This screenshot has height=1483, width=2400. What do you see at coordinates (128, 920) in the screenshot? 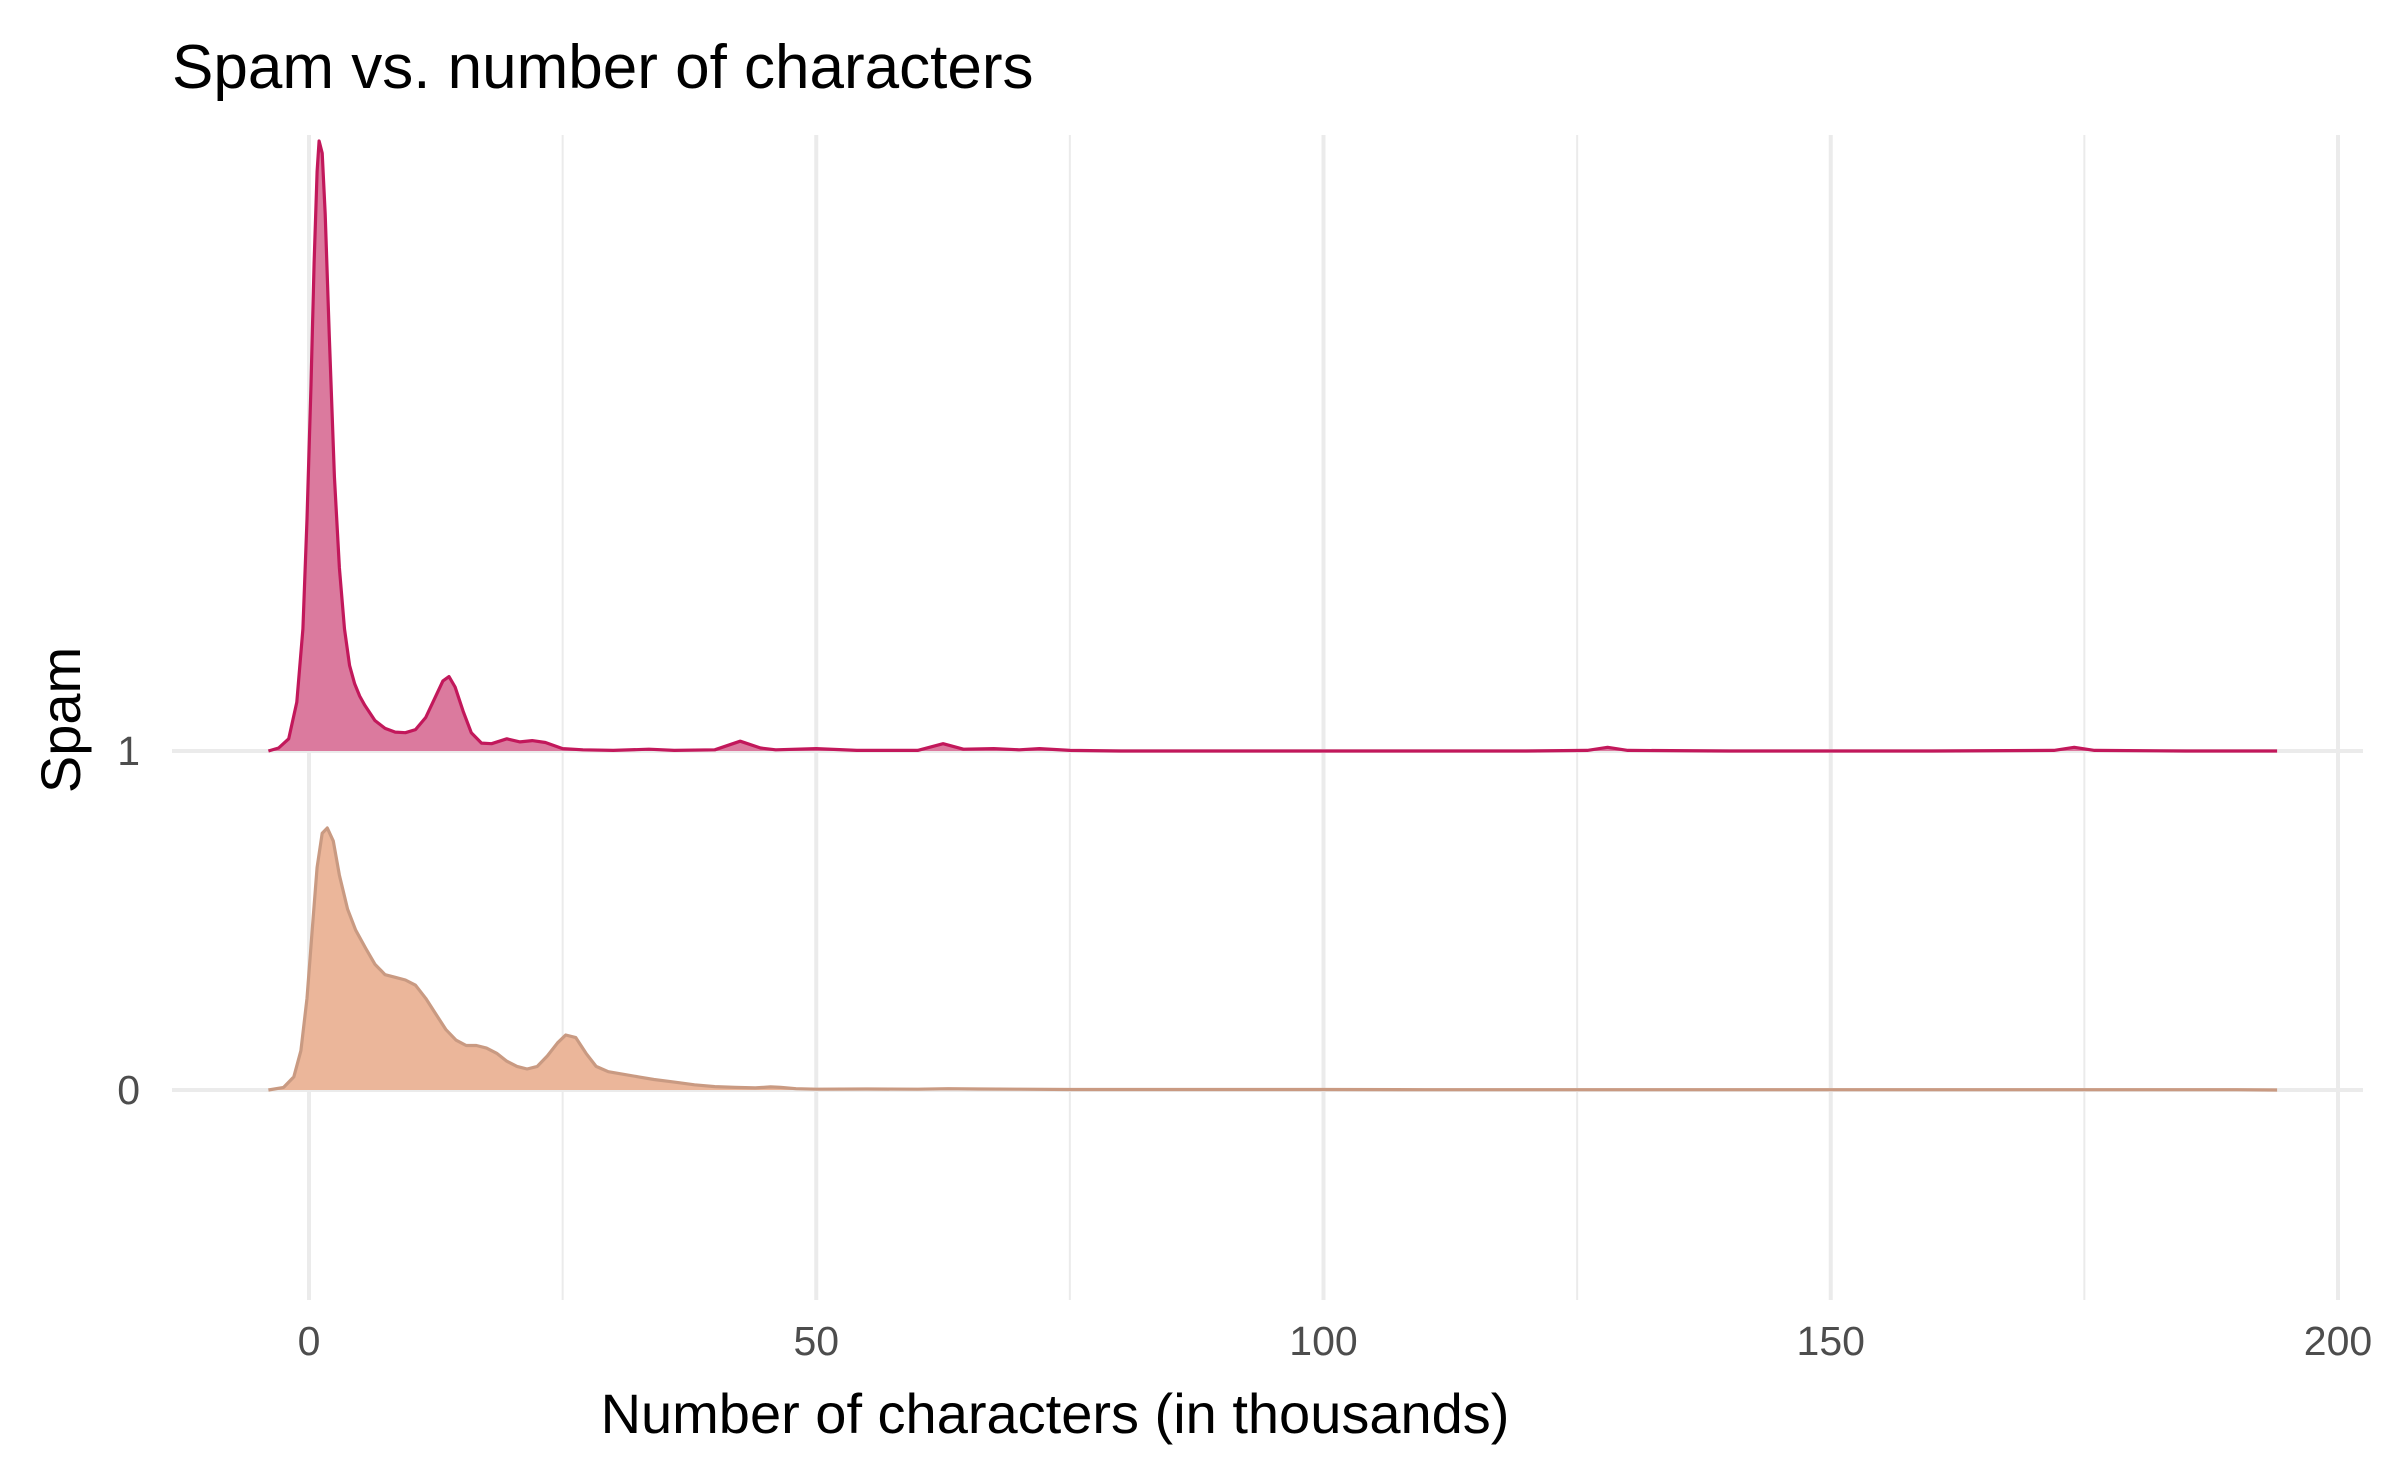
I see `y-axis-ticks: 01` at bounding box center [128, 920].